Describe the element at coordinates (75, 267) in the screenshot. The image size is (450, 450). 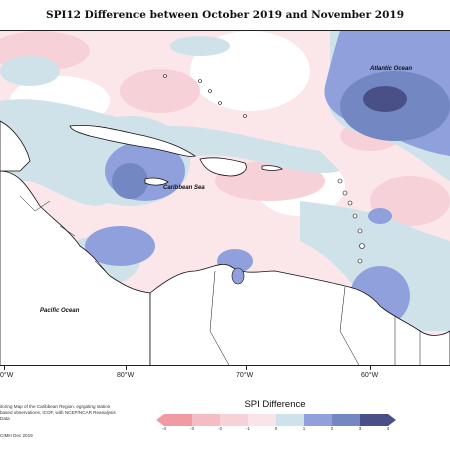
I see `central-america` at that location.